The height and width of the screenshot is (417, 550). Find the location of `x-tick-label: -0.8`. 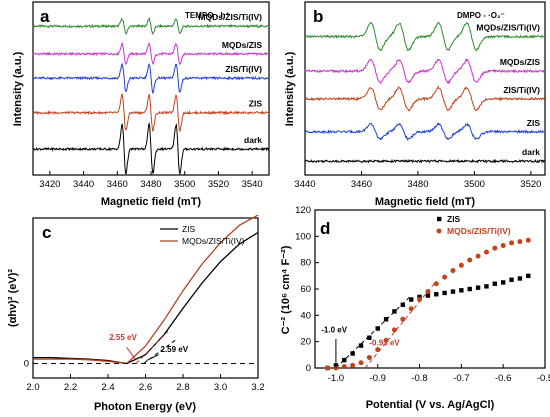

x-tick-label: -0.8 is located at coordinates (419, 378).